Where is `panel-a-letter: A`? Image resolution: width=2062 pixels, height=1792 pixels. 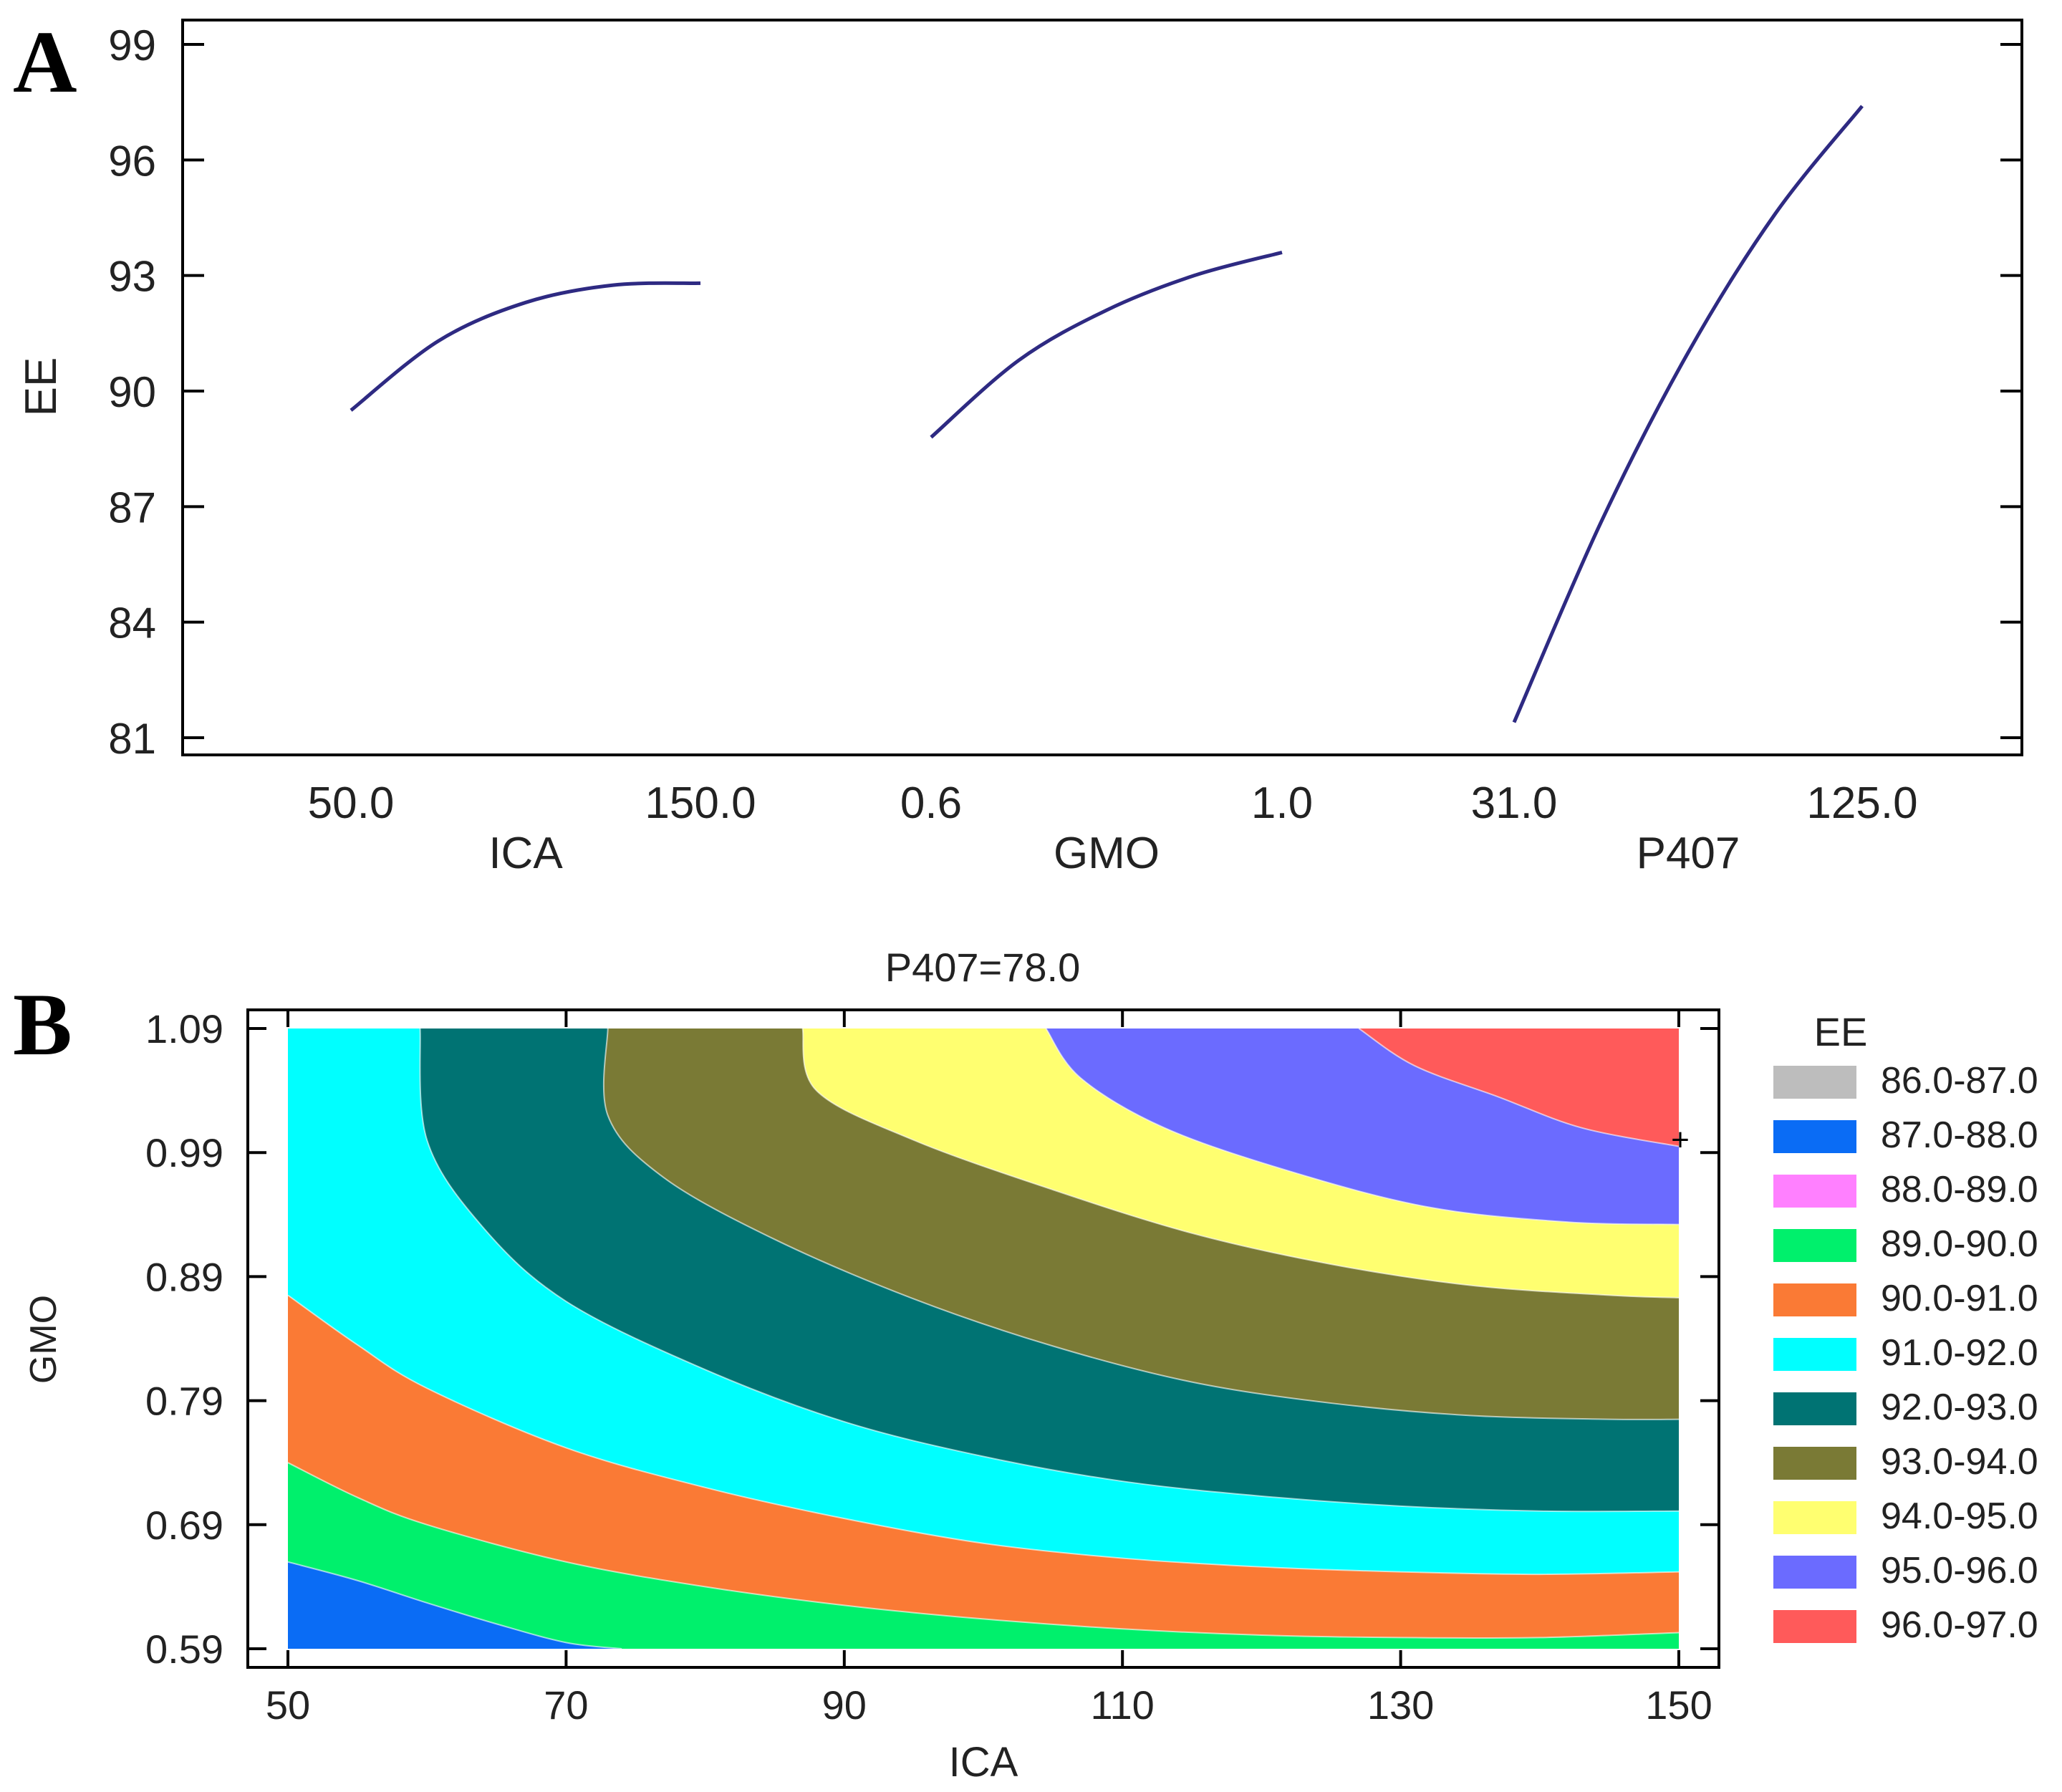
panel-a-letter: A is located at coordinates (45, 62).